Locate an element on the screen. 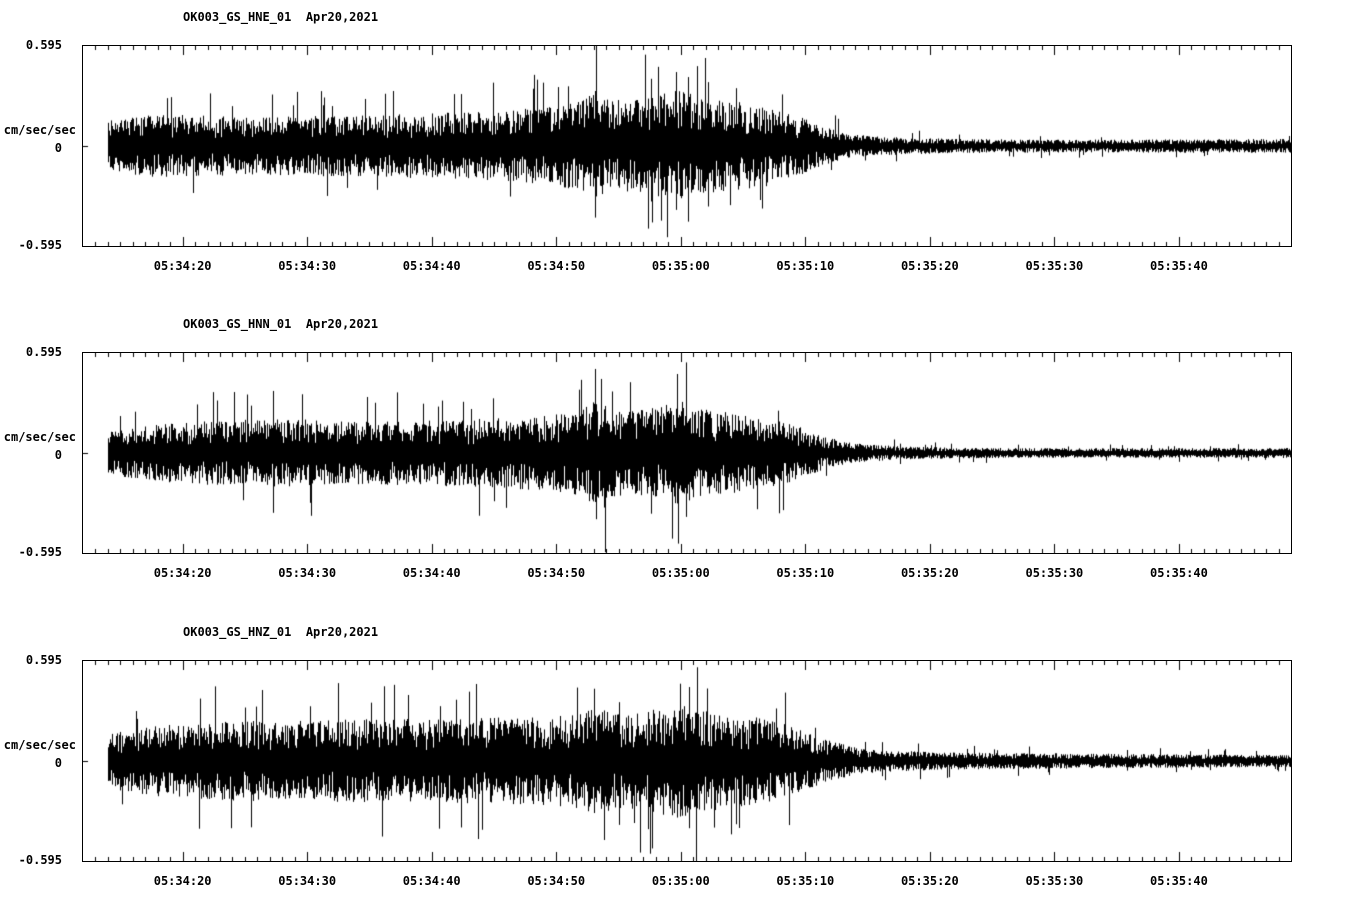 The image size is (1358, 924). panel-title: OK003_GS_HNE_01 Apr20,2021 is located at coordinates (281, 17).